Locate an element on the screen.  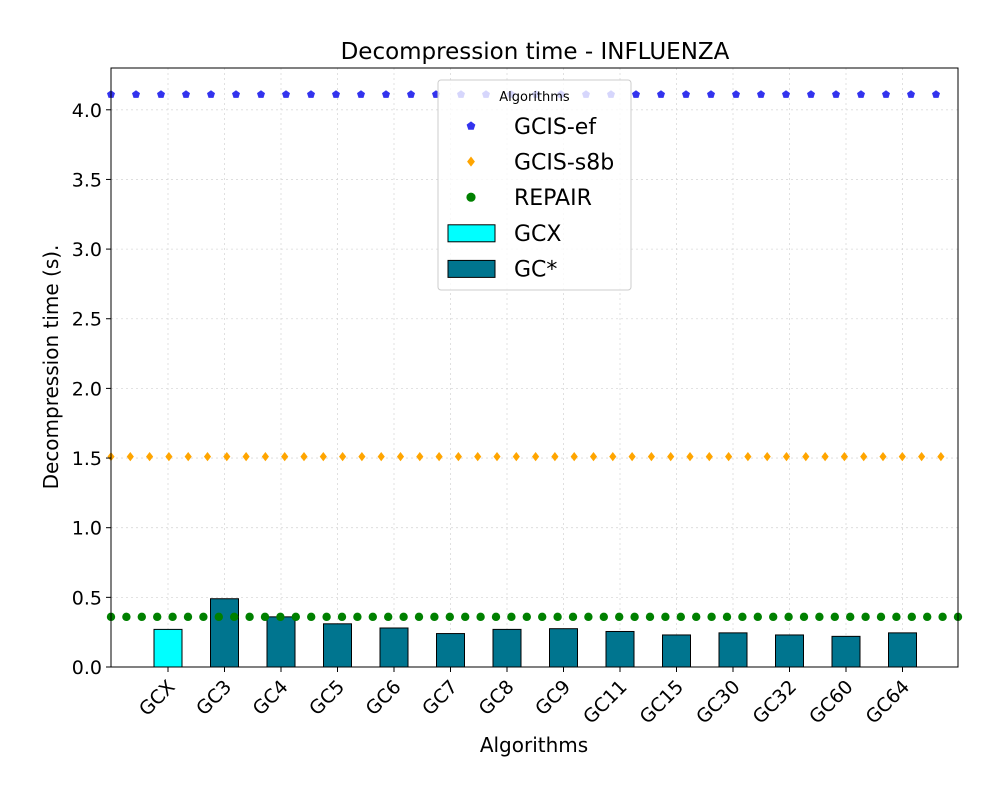
legend: Algorithms GCIS-ef GCIS-s8b REPAIR GCX GC* is located at coordinates (534, 185).